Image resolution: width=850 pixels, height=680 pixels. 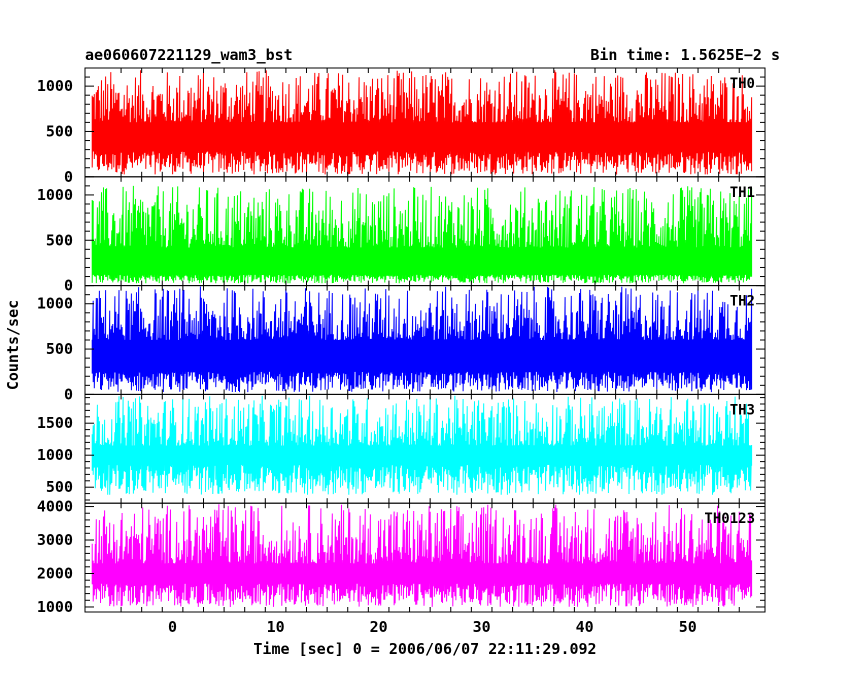 What do you see at coordinates (424, 649) in the screenshot?
I see `x-axis-label: Time [sec] 0 = 2006/06/07 22:11:29.092` at bounding box center [424, 649].